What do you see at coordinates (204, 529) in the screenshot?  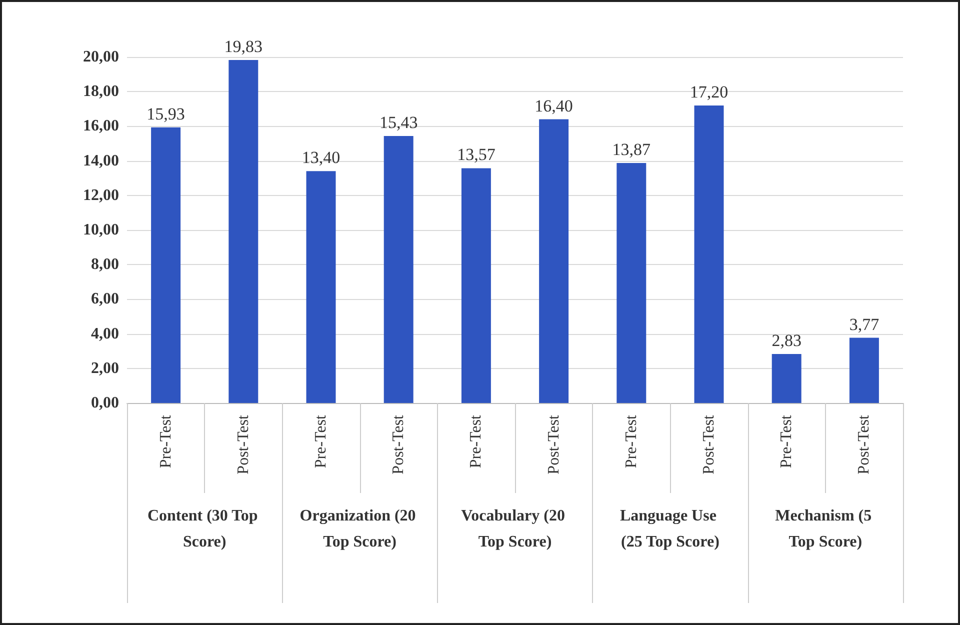 I see `text: Content (30 Top Score)` at bounding box center [204, 529].